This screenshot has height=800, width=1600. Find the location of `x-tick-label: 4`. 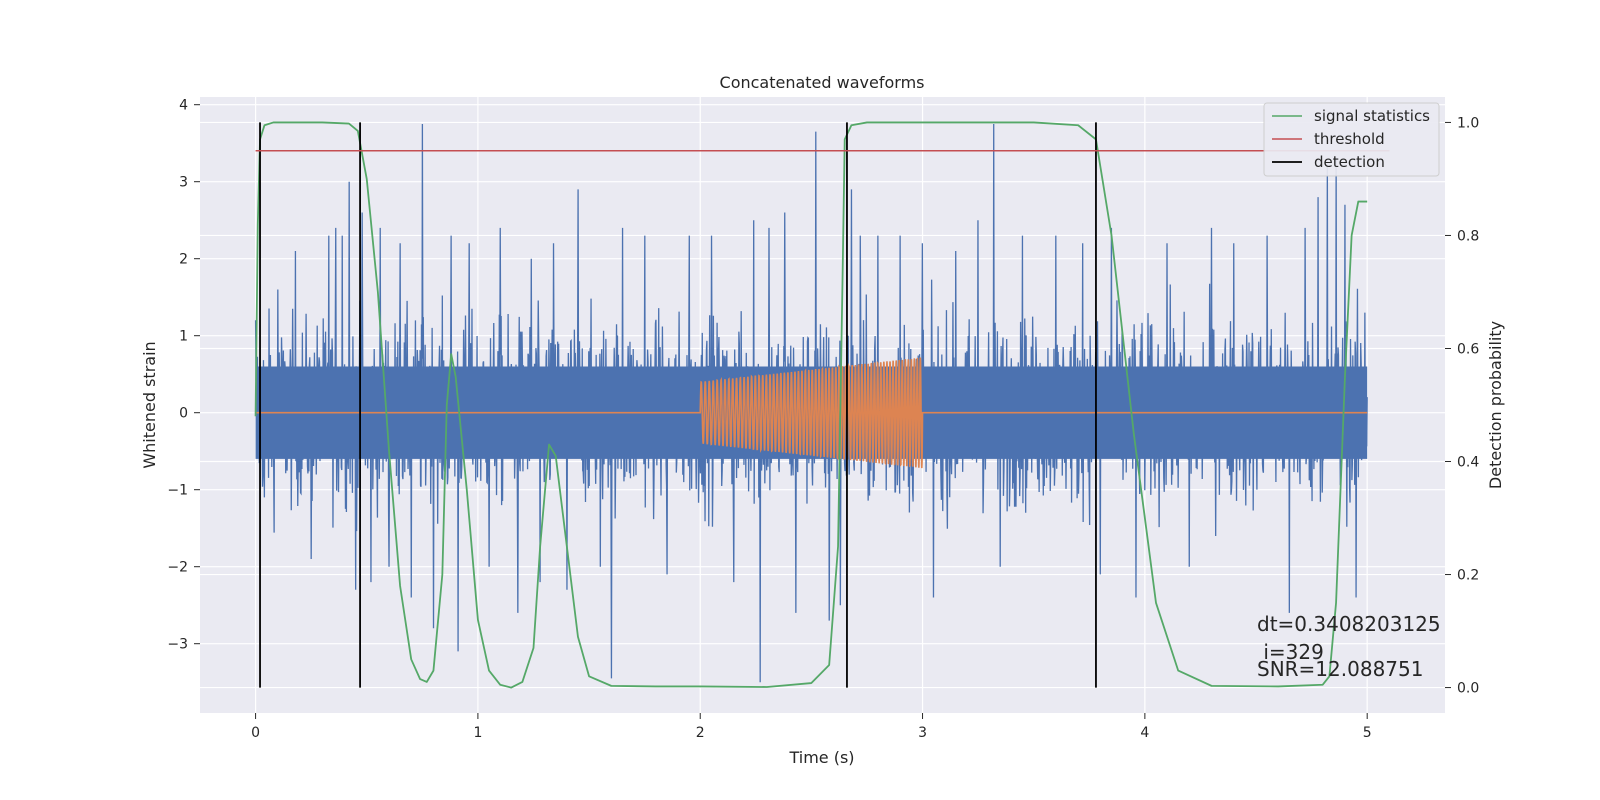

x-tick-label: 4 is located at coordinates (1144, 733).